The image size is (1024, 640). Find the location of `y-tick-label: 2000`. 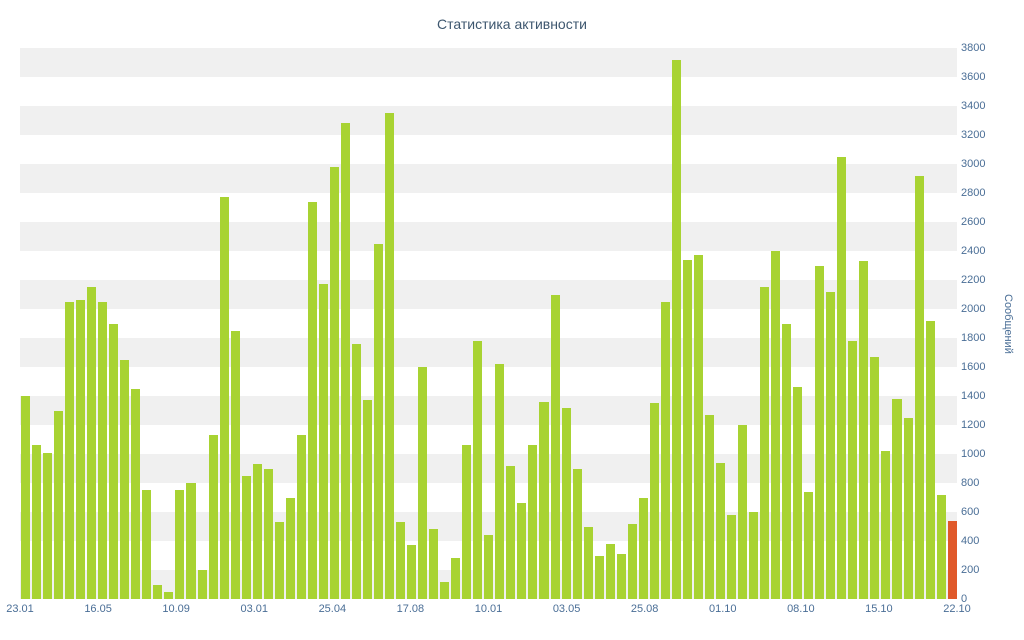

y-tick-label: 2000 is located at coordinates (973, 309).